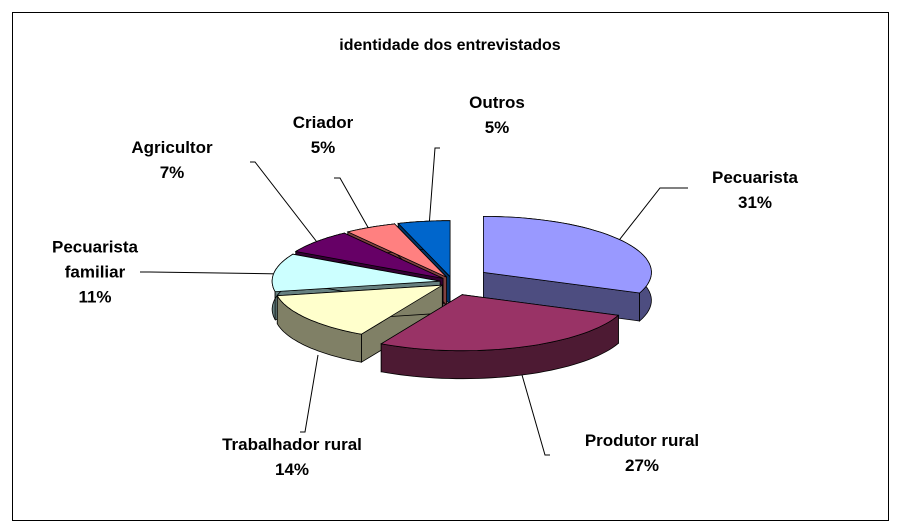  Describe the element at coordinates (497, 102) in the screenshot. I see `category-name: Outros` at that location.